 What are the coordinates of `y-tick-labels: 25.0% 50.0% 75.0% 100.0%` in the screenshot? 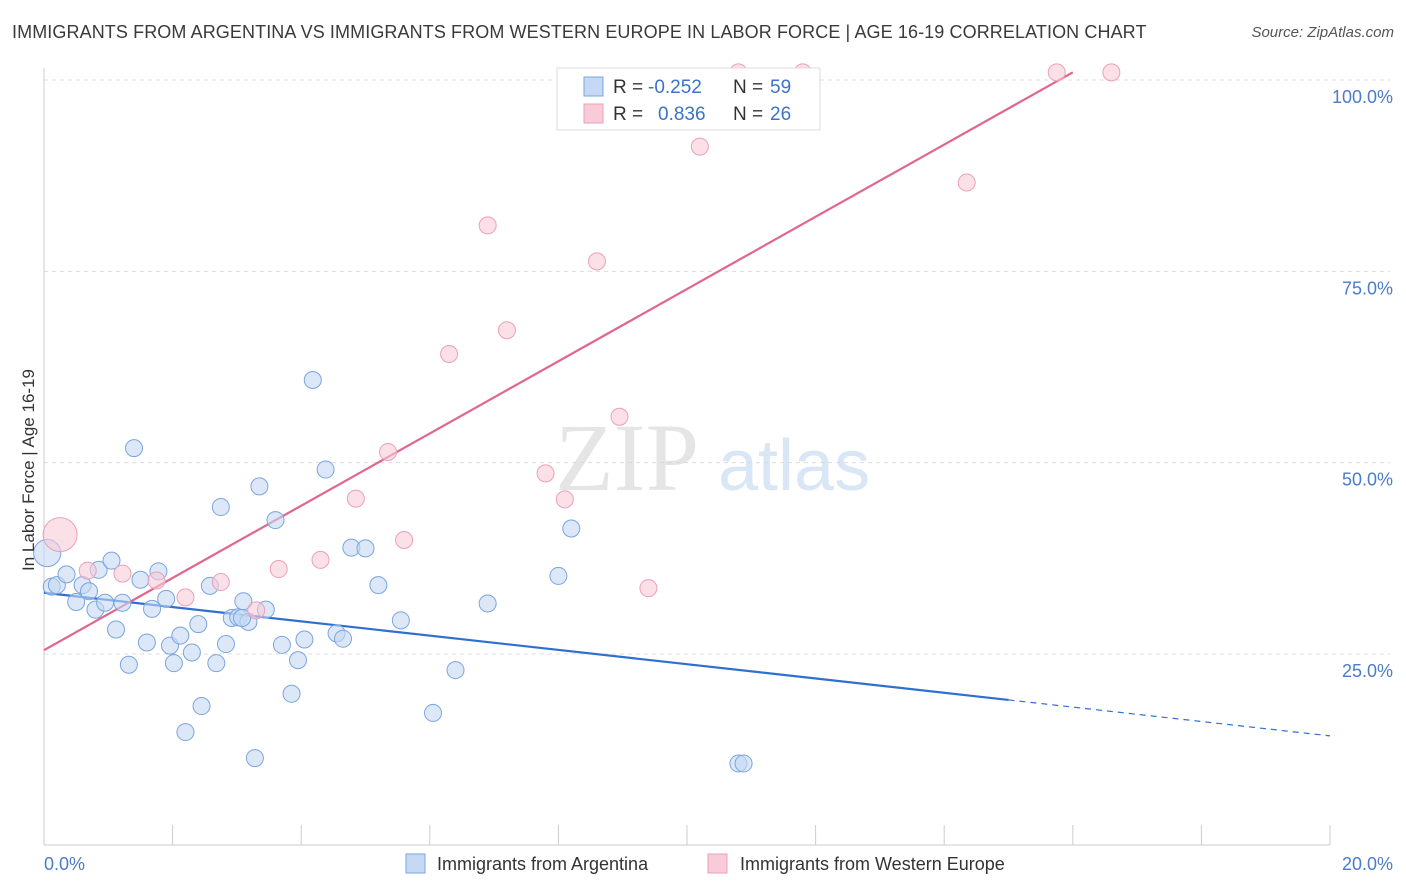 It's located at (1362, 384).